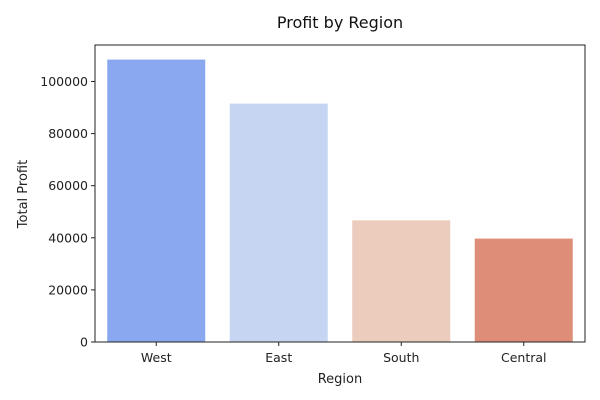 The width and height of the screenshot is (600, 400). I want to click on y-tick-label: 20000, so click(68, 289).